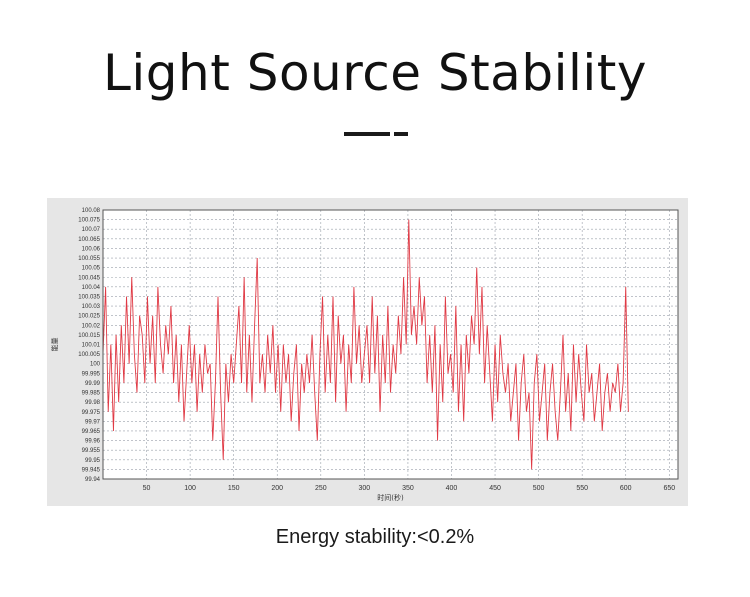  What do you see at coordinates (91, 470) in the screenshot?
I see `y-tick-label: 99.945` at bounding box center [91, 470].